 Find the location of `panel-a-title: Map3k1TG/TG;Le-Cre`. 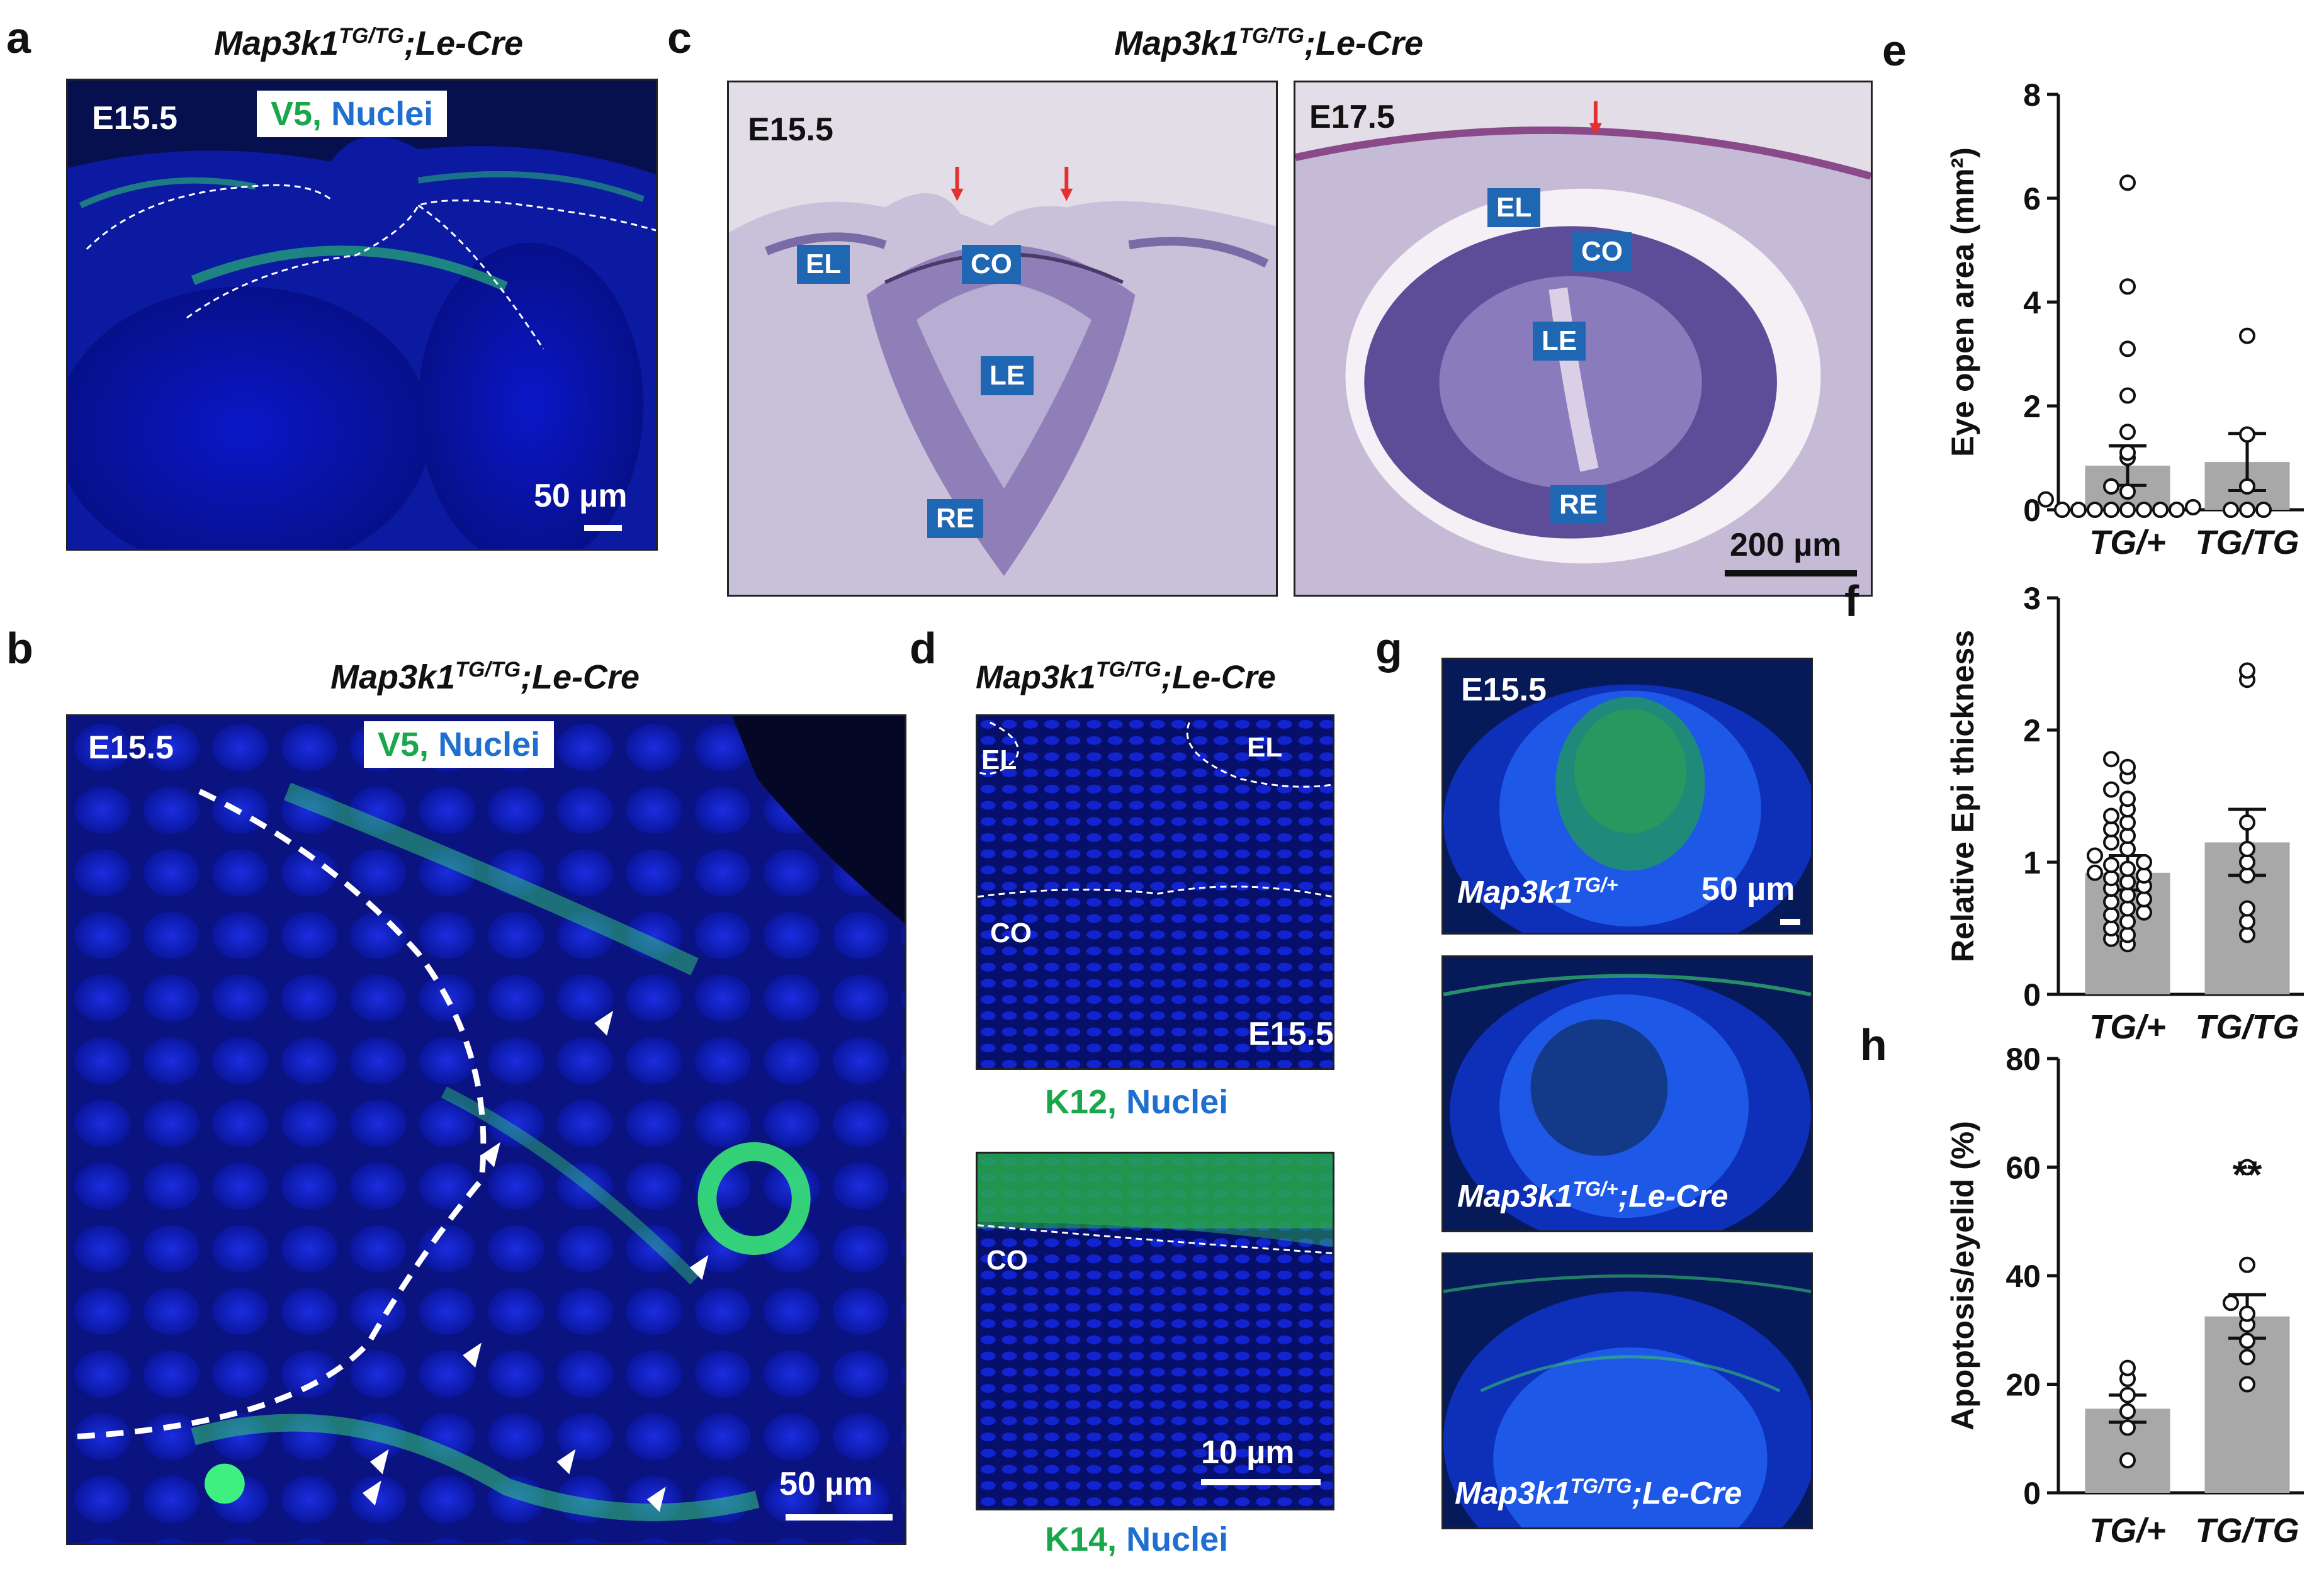

panel-a-title: Map3k1TG/TG;Le-Cre is located at coordinates (369, 43).